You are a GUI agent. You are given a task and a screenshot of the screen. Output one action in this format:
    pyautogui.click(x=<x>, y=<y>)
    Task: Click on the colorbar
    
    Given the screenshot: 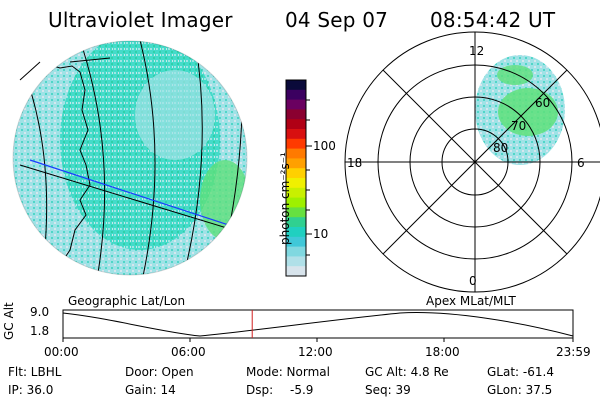 What is the action you would take?
    pyautogui.click(x=298, y=178)
    